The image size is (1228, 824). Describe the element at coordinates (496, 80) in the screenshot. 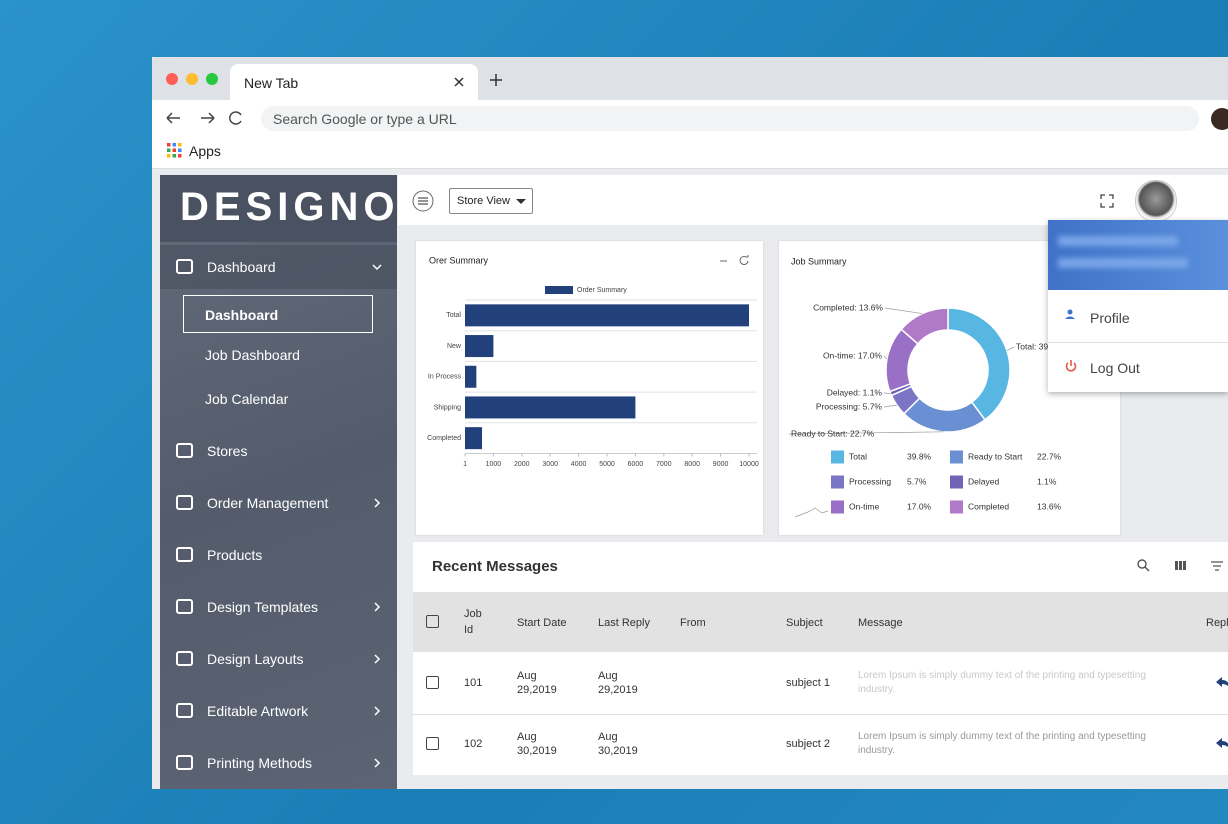

I see `new-tab` at that location.